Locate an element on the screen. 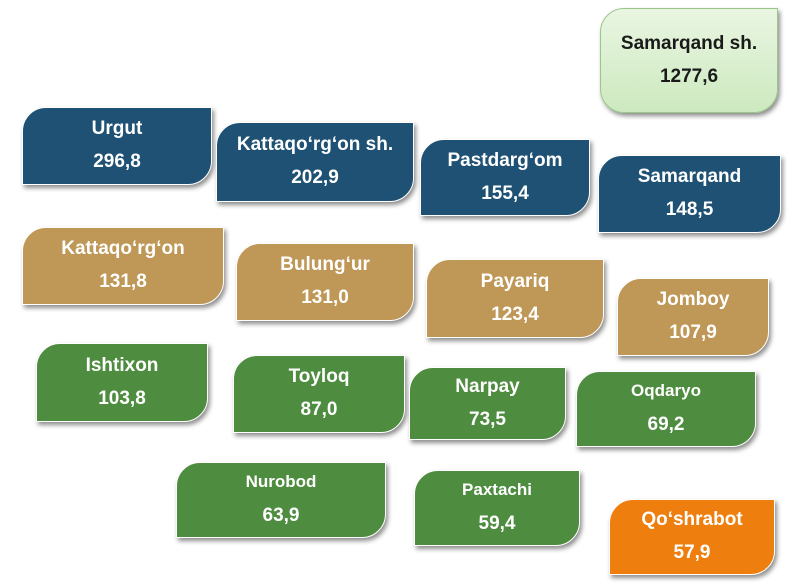 The width and height of the screenshot is (787, 587). tile-name: Jomboy is located at coordinates (693, 300).